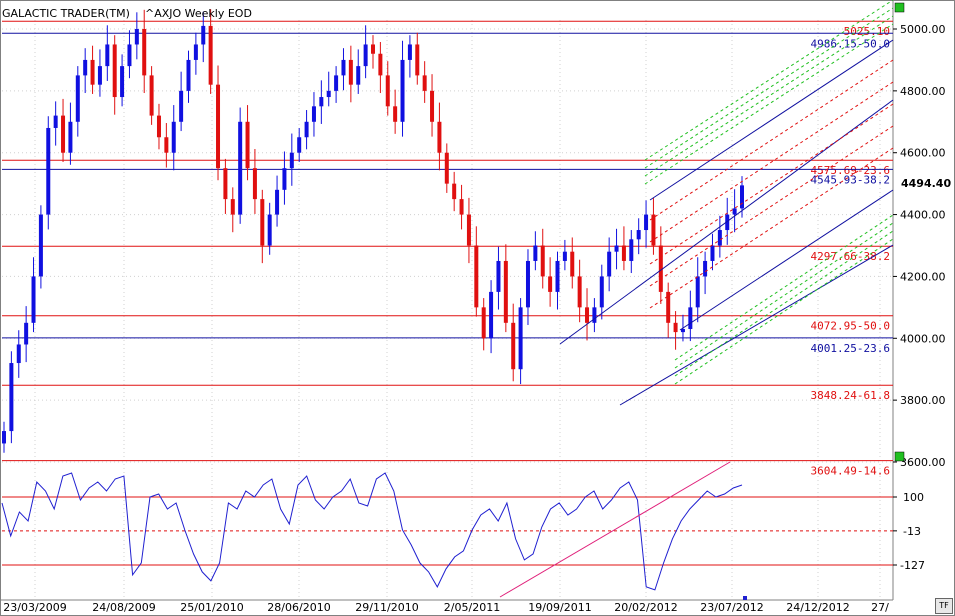 Image resolution: width=955 pixels, height=616 pixels. I want to click on x-tick-label: 20/02/2012, so click(645, 607).